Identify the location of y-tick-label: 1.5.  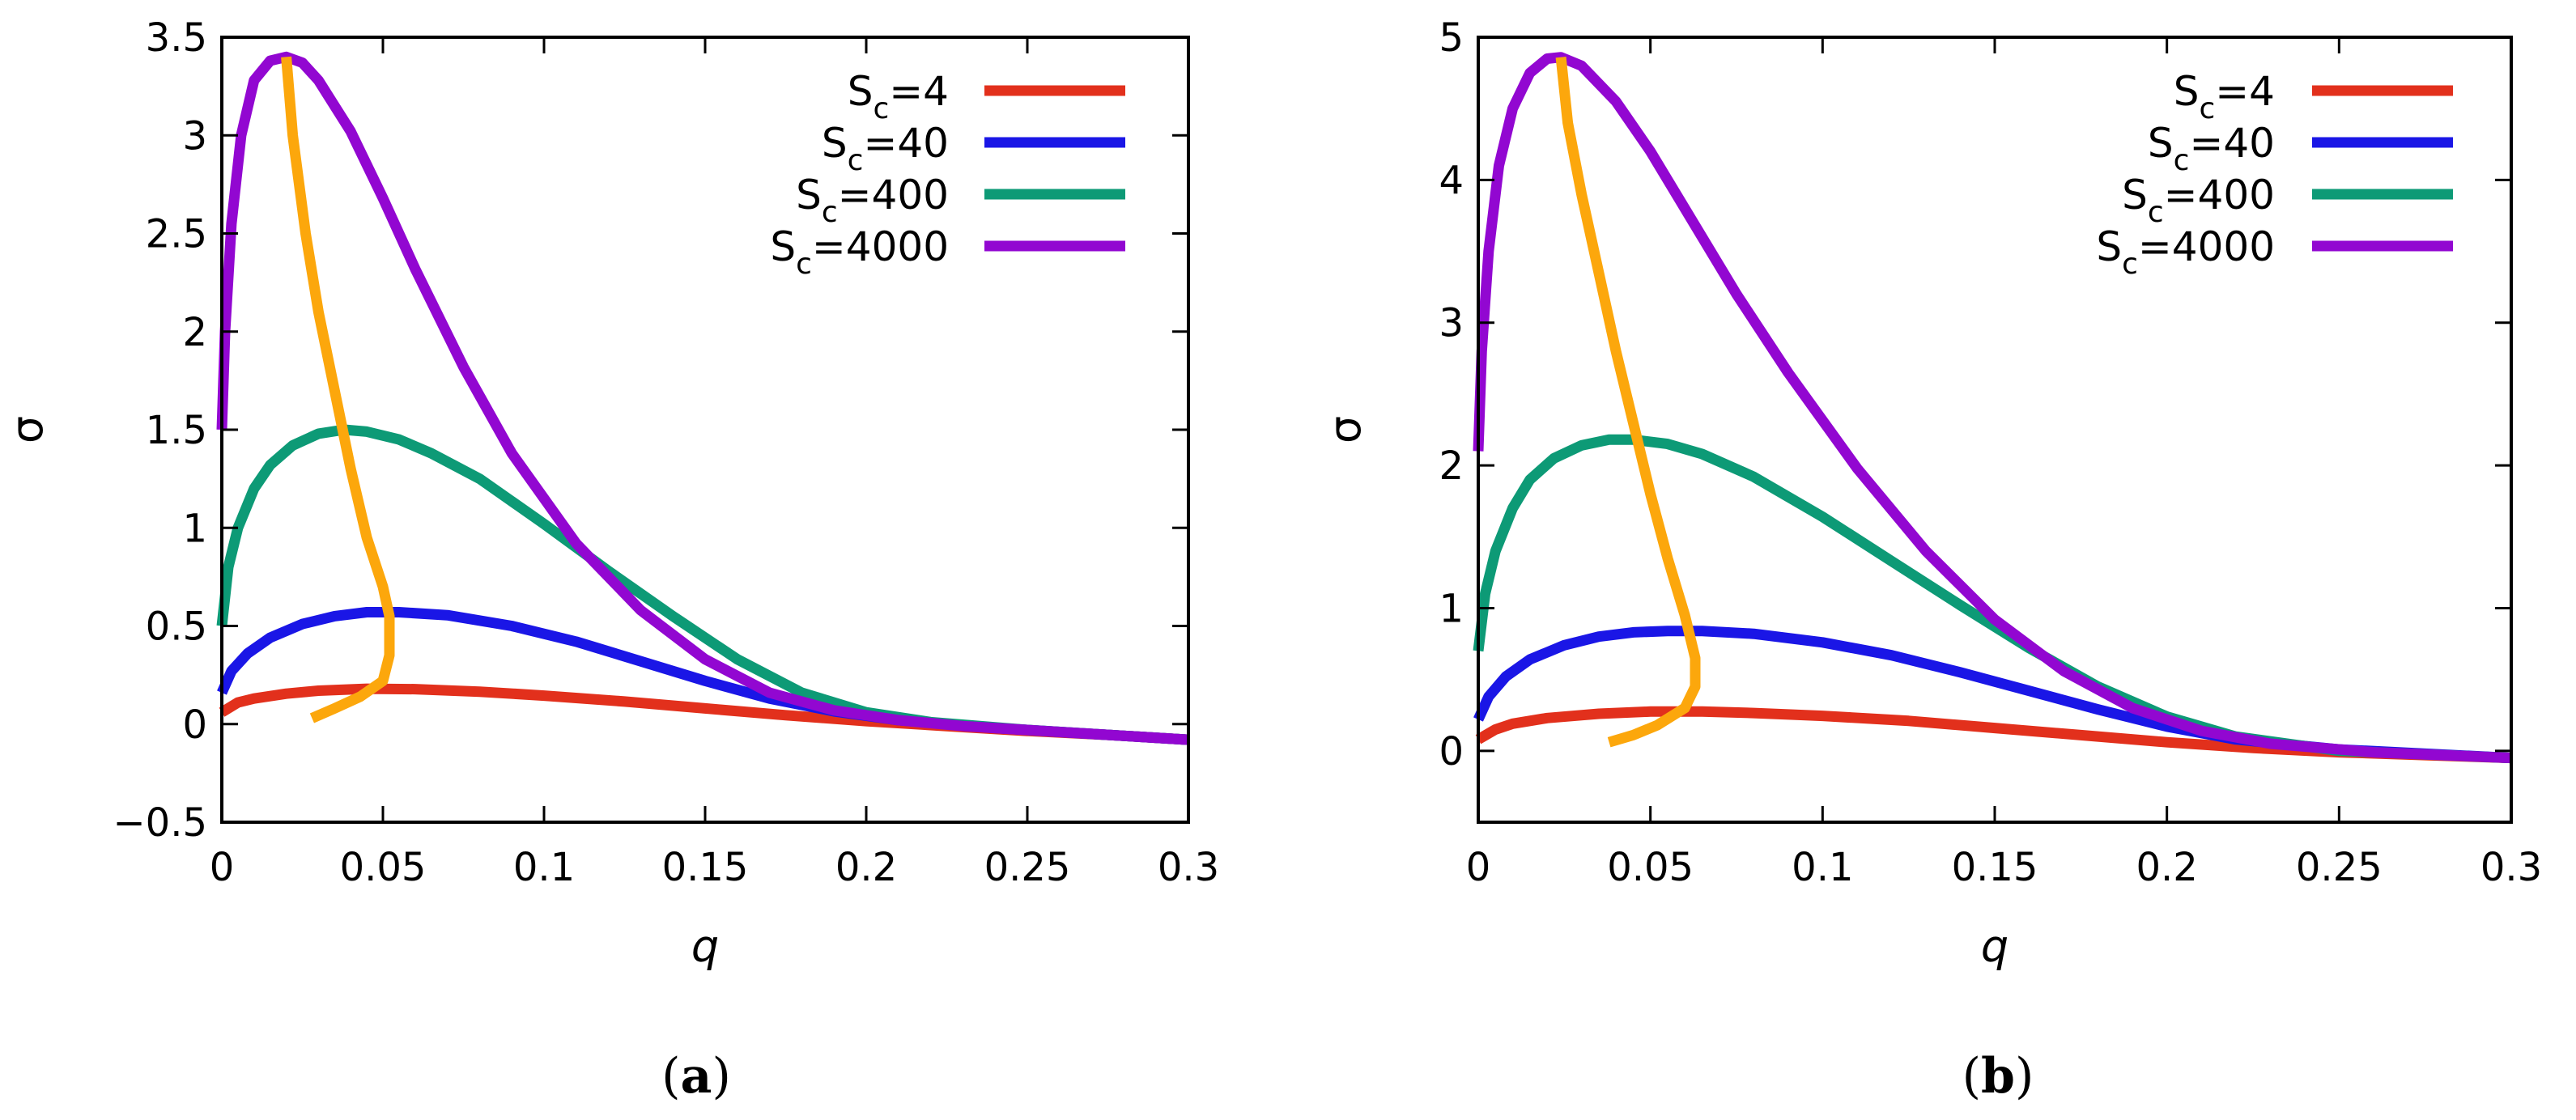
(177, 431).